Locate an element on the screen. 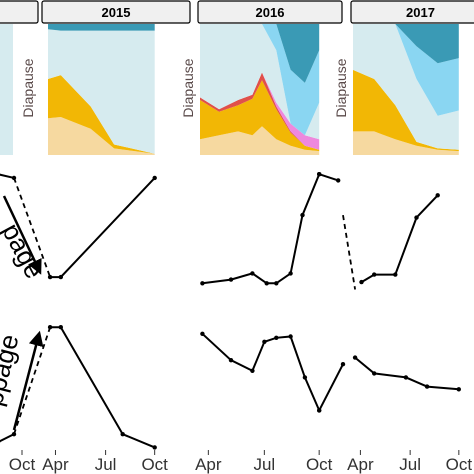  strip-year-label: 2015 is located at coordinates (116, 12).